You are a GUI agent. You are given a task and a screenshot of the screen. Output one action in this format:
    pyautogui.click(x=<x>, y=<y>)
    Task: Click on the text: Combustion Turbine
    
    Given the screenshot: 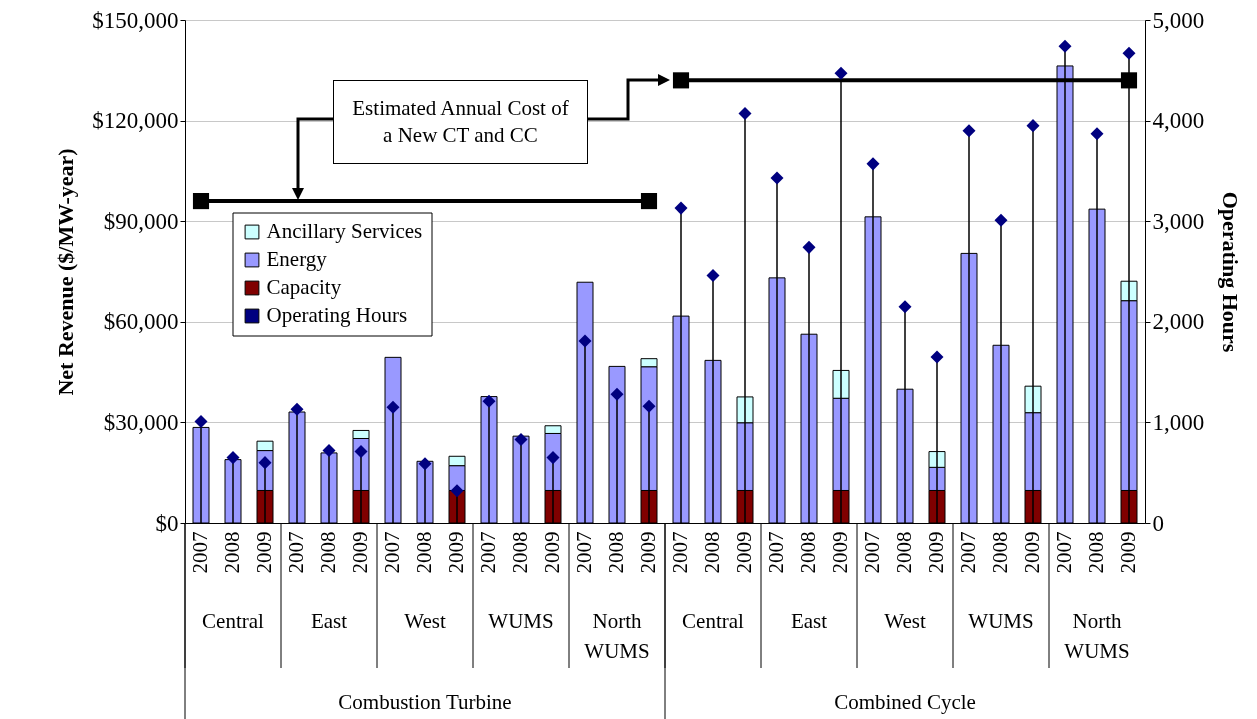 What is the action you would take?
    pyautogui.click(x=425, y=702)
    